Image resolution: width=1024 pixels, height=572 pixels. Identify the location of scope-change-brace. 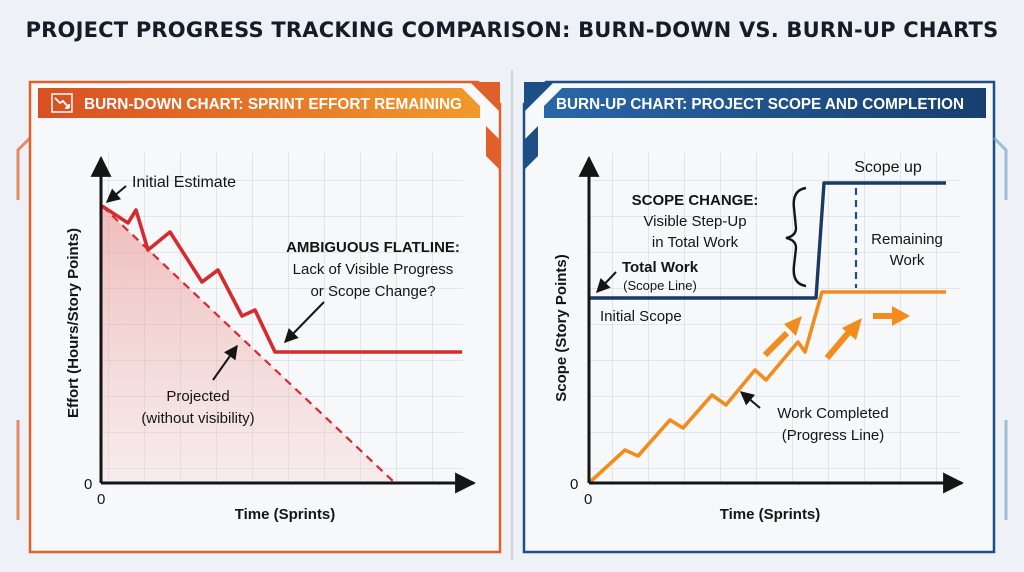
(796, 237).